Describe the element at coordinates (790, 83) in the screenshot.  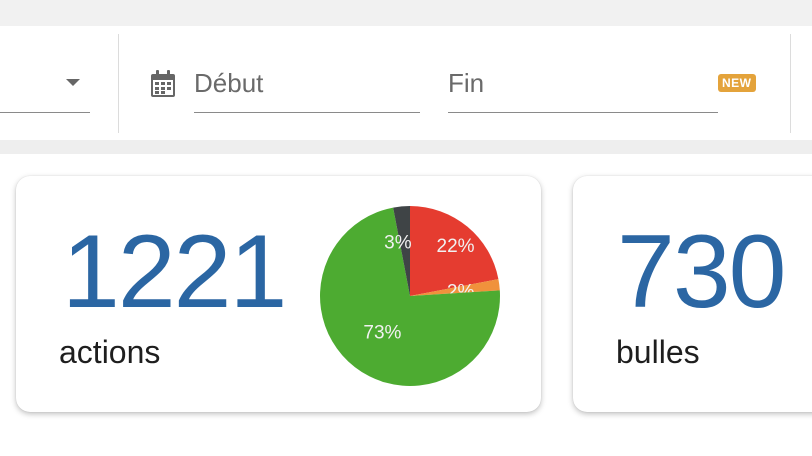
I see `filter-divider-right` at that location.